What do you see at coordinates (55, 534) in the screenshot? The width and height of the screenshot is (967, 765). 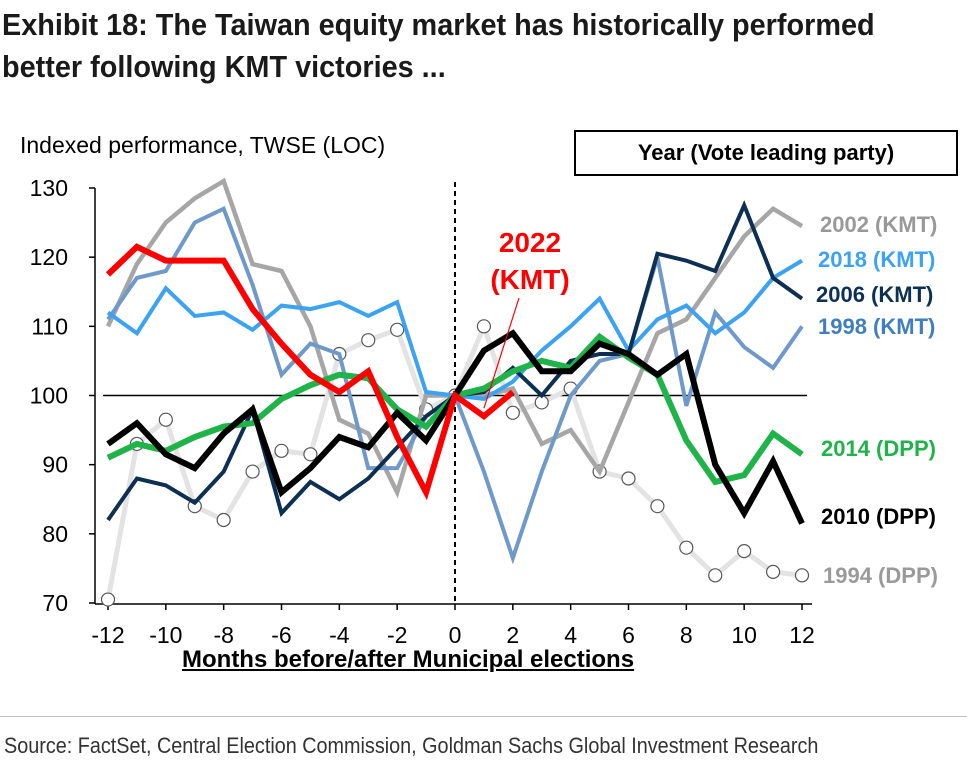 I see `y-tick-label: 80` at bounding box center [55, 534].